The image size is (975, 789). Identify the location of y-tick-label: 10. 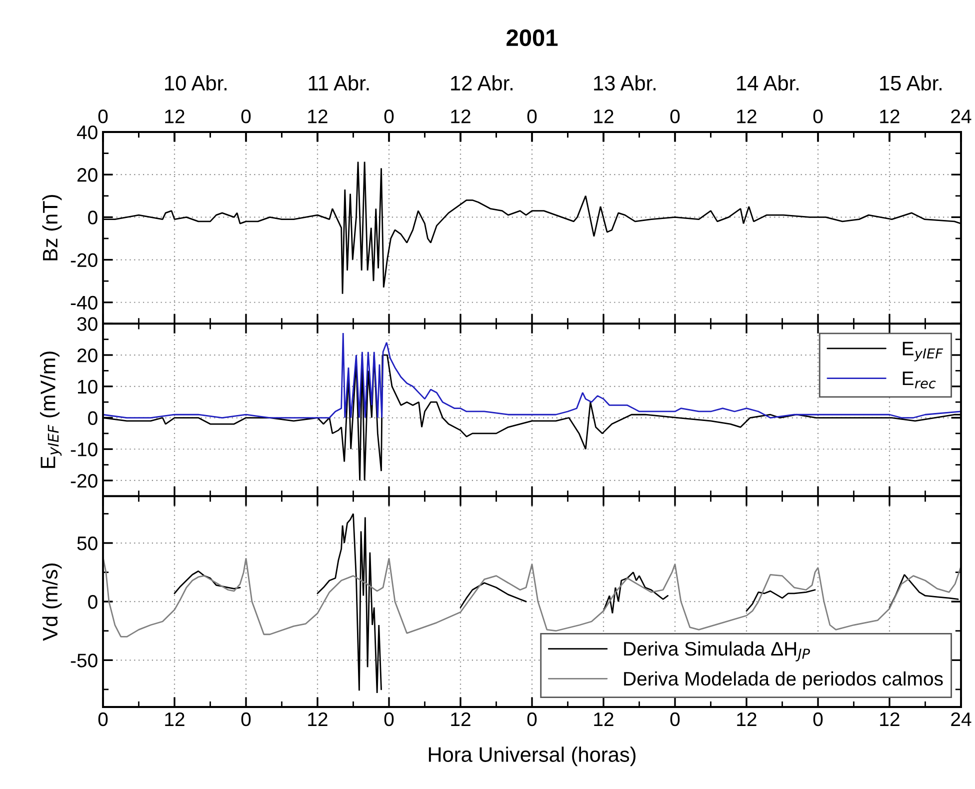
(88, 387).